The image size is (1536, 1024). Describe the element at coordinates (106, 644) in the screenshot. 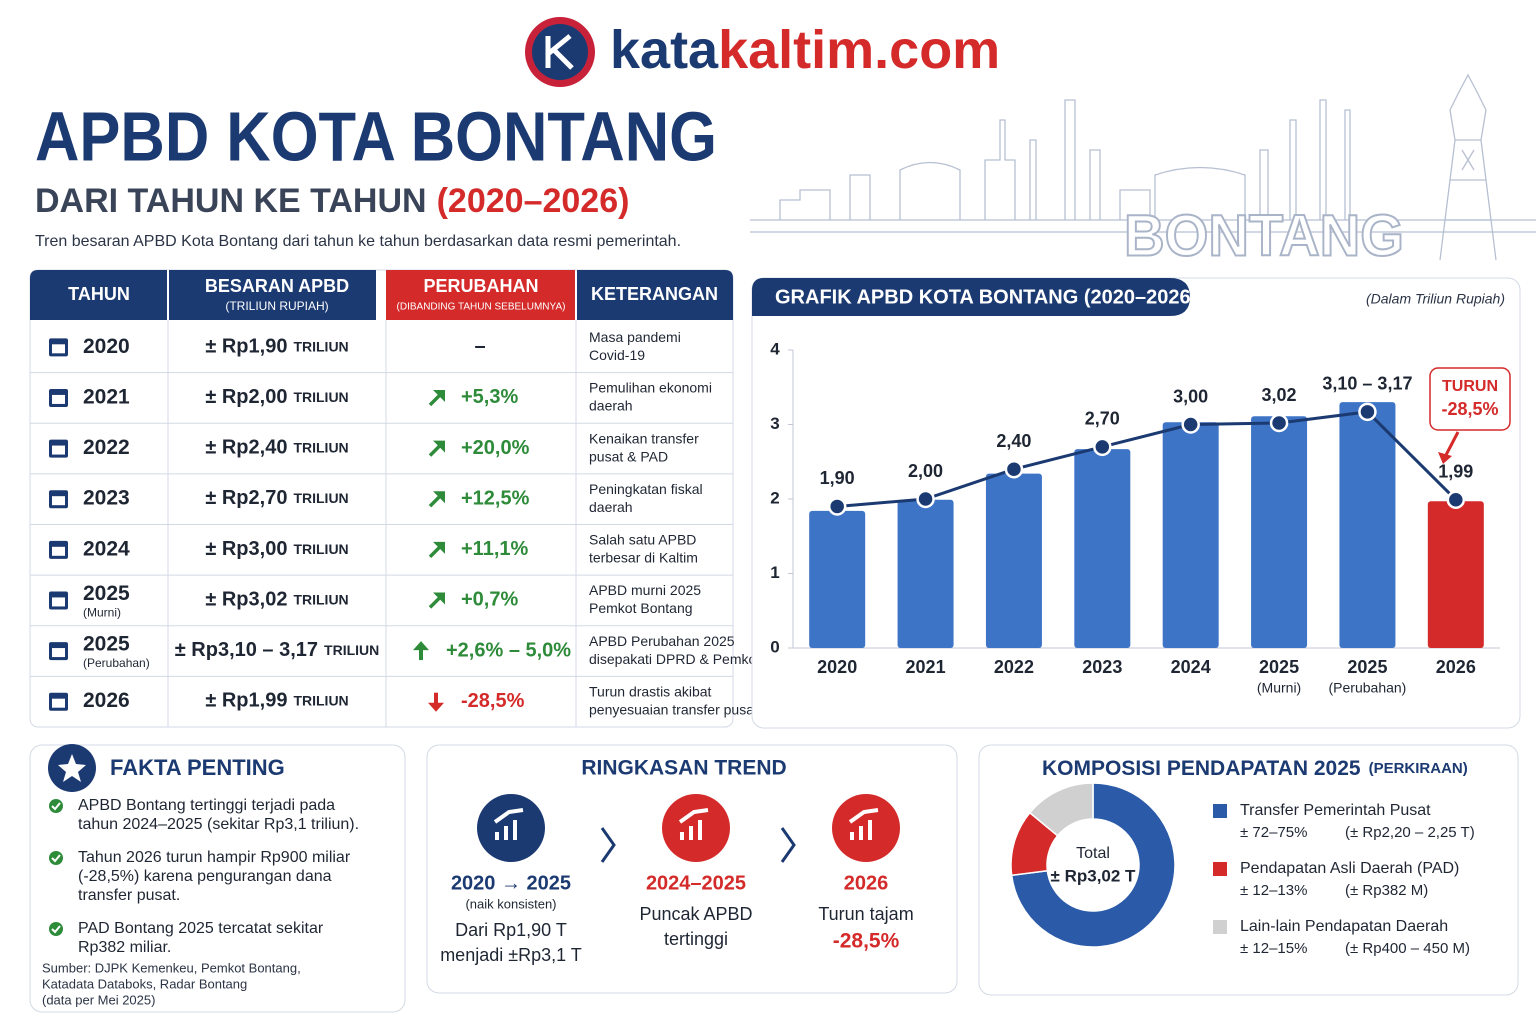

I see `year: 2025` at that location.